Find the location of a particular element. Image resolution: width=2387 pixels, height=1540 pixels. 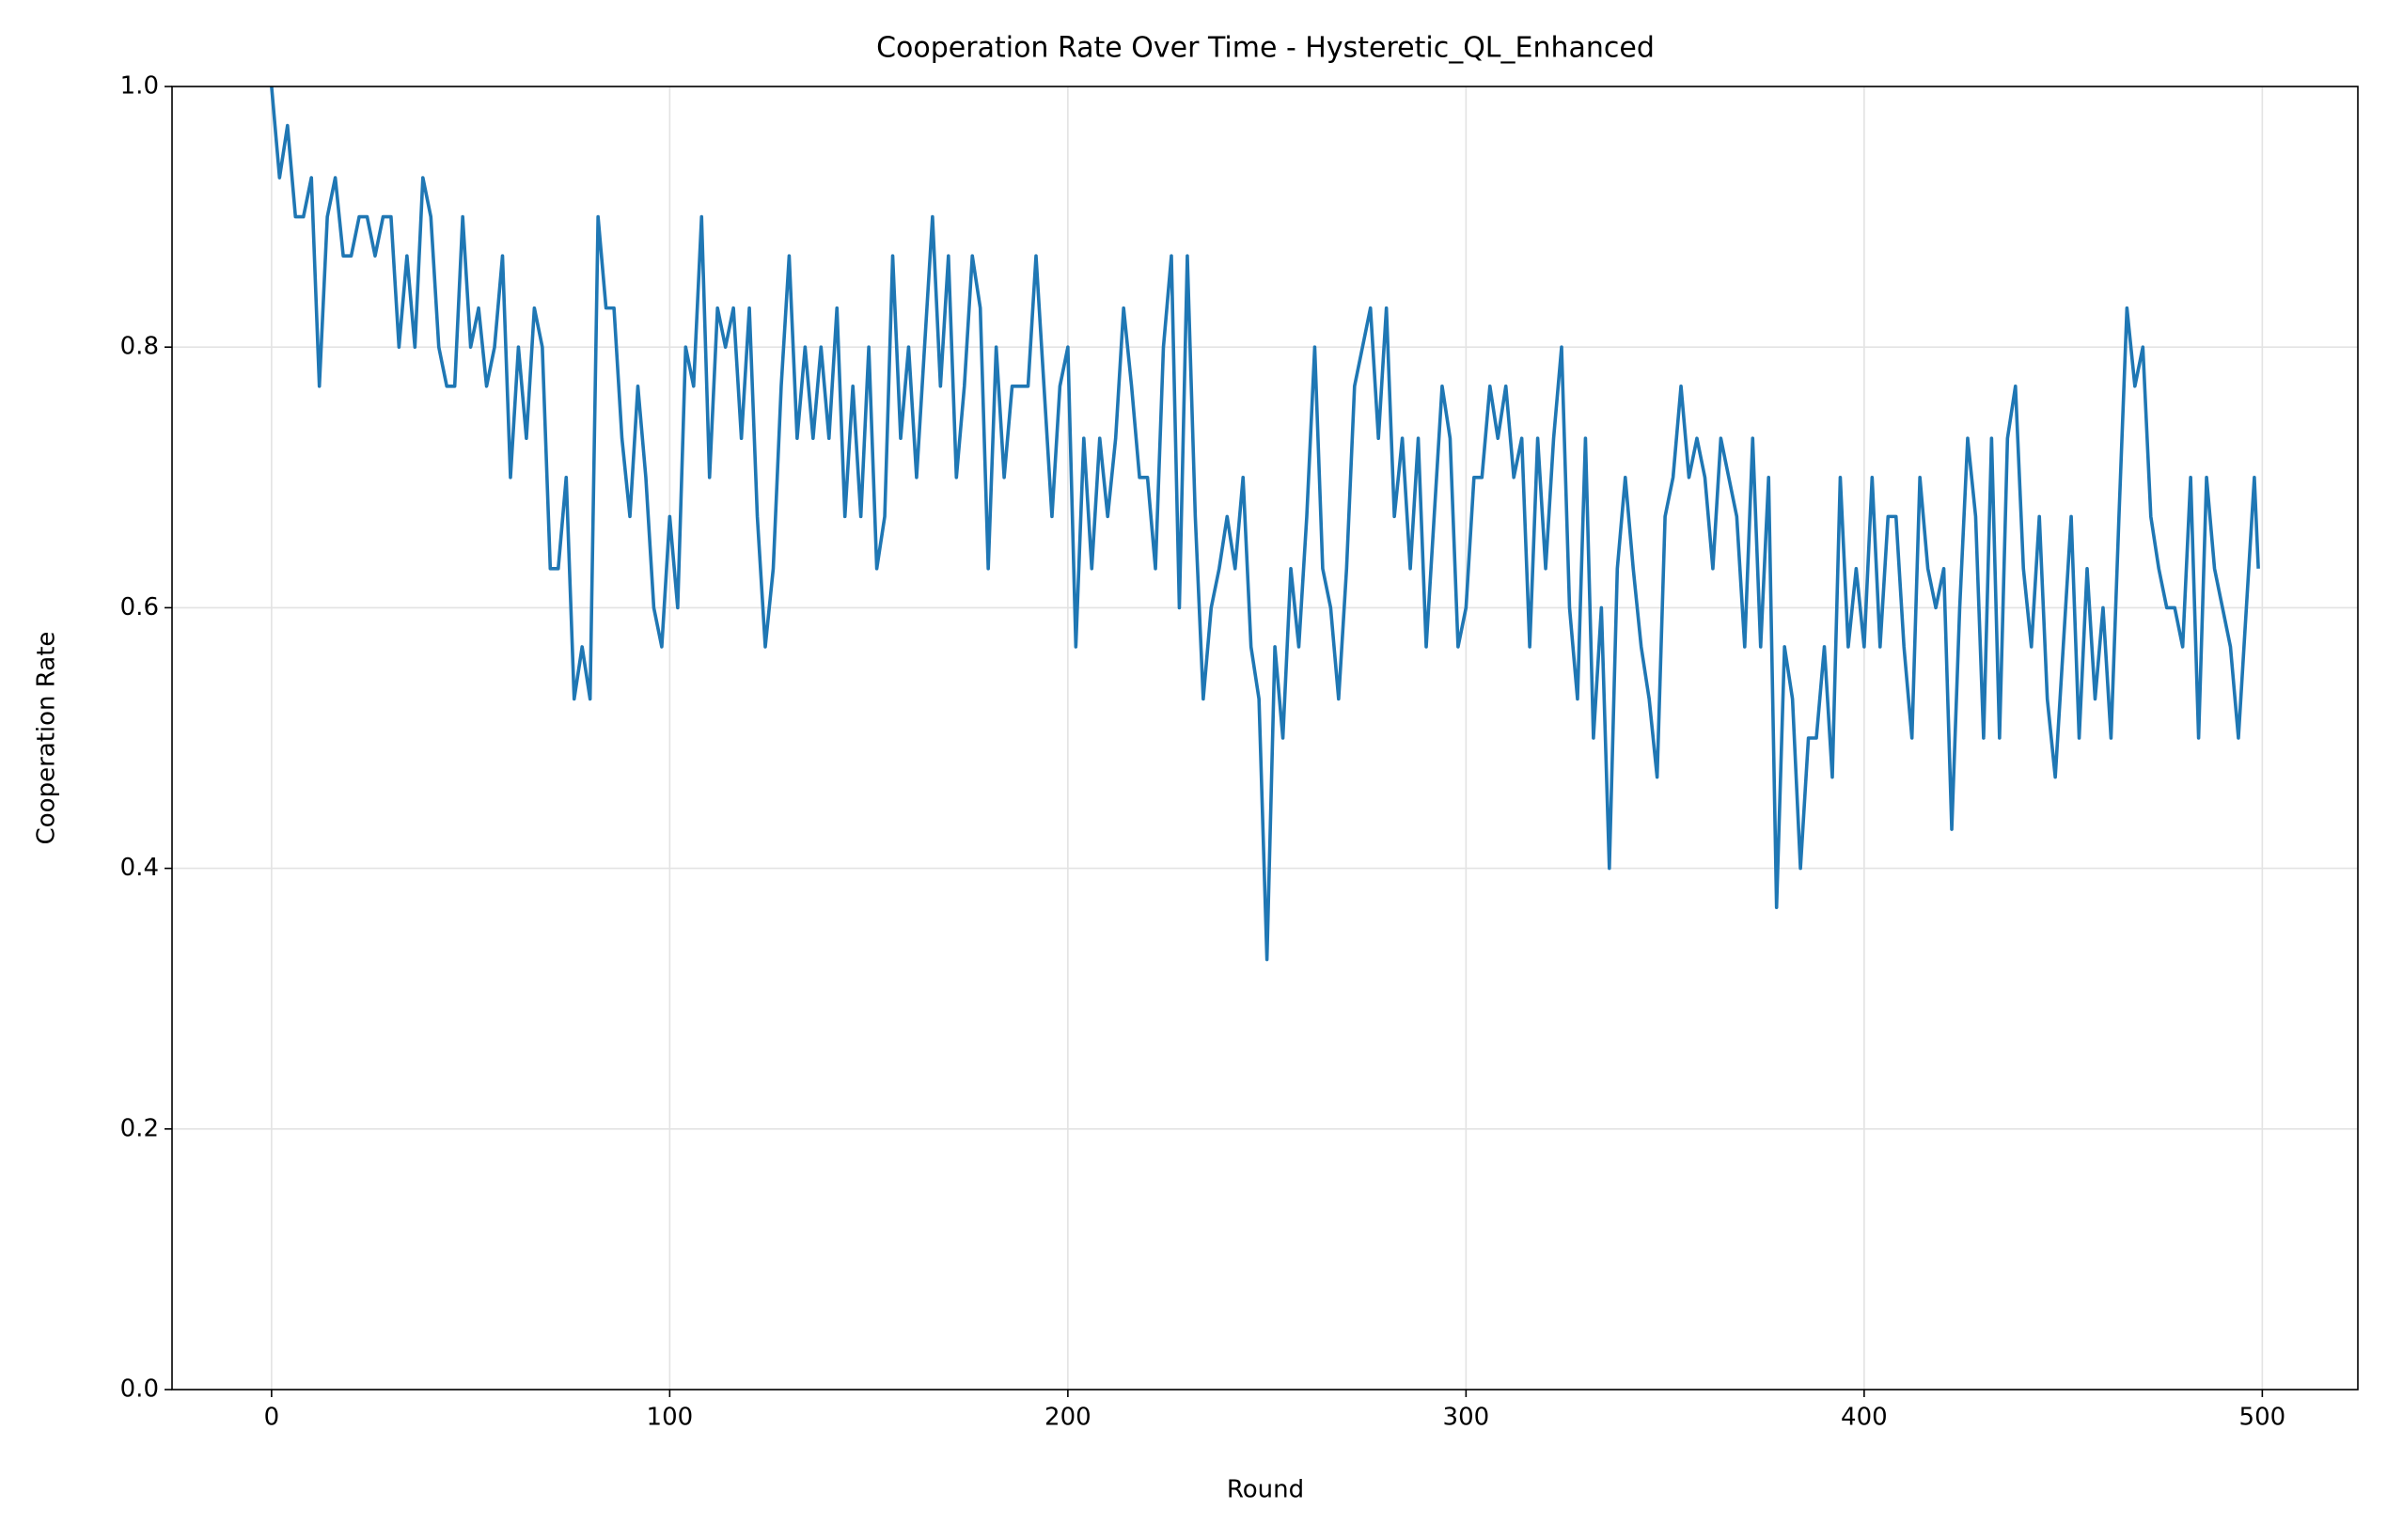

x-tick-label: 300 is located at coordinates (1466, 1418).